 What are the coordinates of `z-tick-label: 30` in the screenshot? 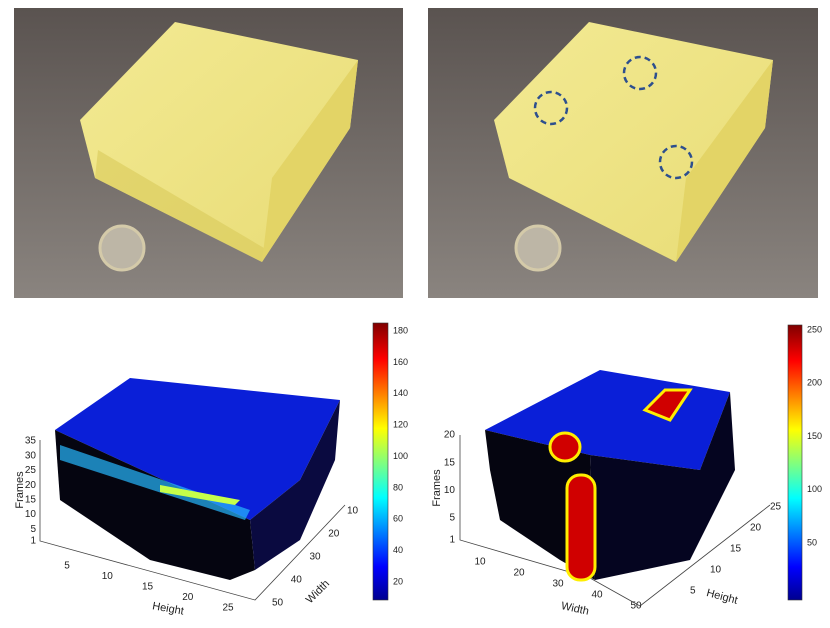 It's located at (31, 455).